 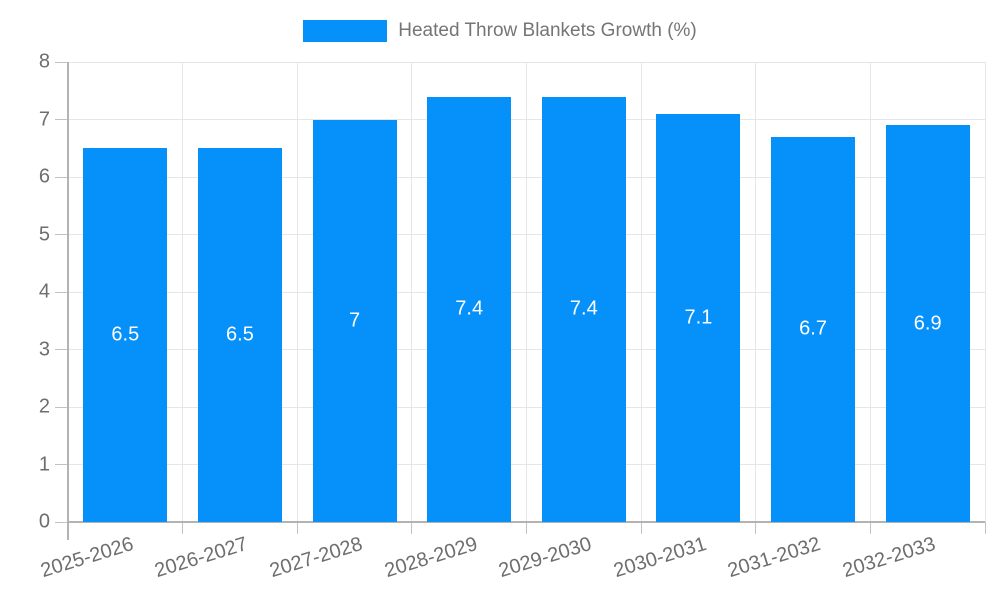 What do you see at coordinates (44, 61) in the screenshot?
I see `y-axis-tick-label: 8` at bounding box center [44, 61].